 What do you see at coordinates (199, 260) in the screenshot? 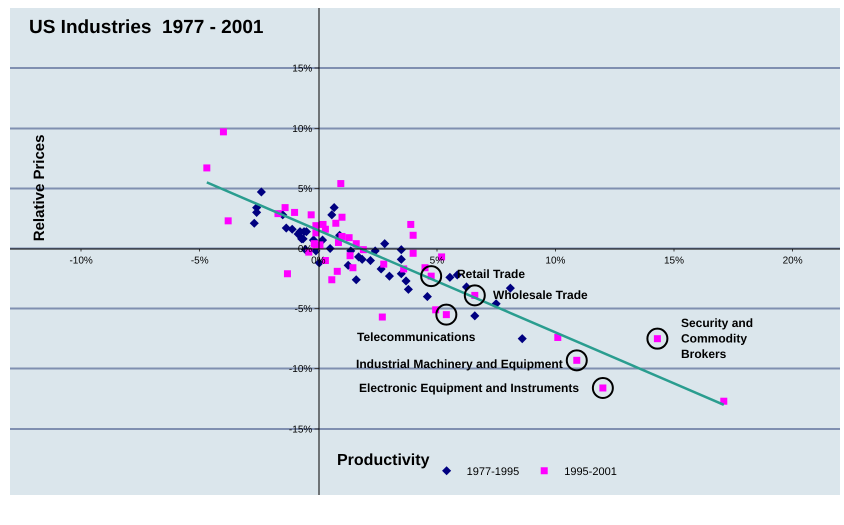
I see `x-tick-label: -5%` at bounding box center [199, 260].